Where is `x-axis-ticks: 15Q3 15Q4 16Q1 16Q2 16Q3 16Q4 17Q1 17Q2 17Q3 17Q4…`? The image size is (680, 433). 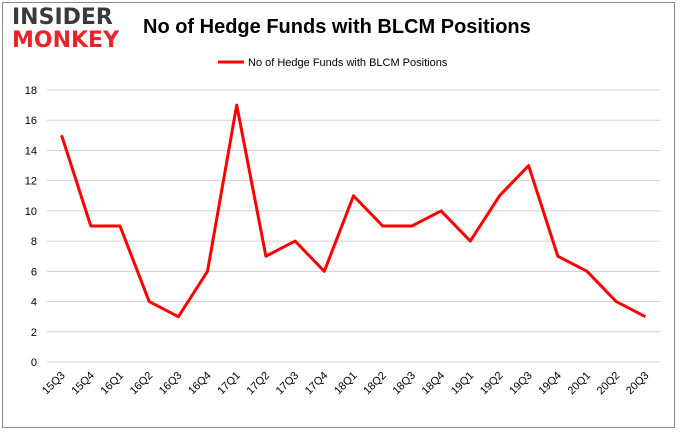
x-axis-ticks: 15Q3 15Q4 16Q1 16Q2 16Q3 16Q4 17Q1 17Q2 17Q3 17Q4… is located at coordinates (345, 384).